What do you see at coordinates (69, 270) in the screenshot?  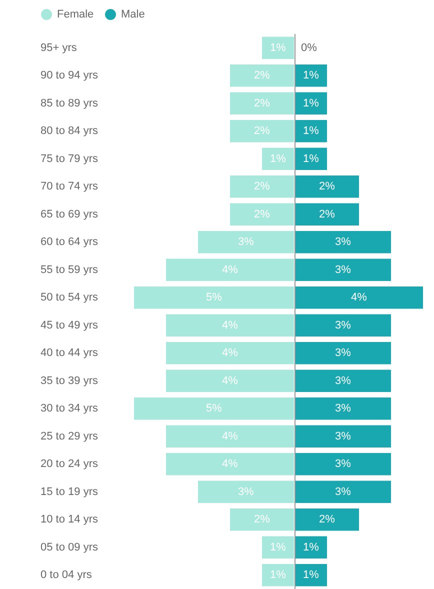 I see `y-tick-label: 55 to 59 yrs` at bounding box center [69, 270].